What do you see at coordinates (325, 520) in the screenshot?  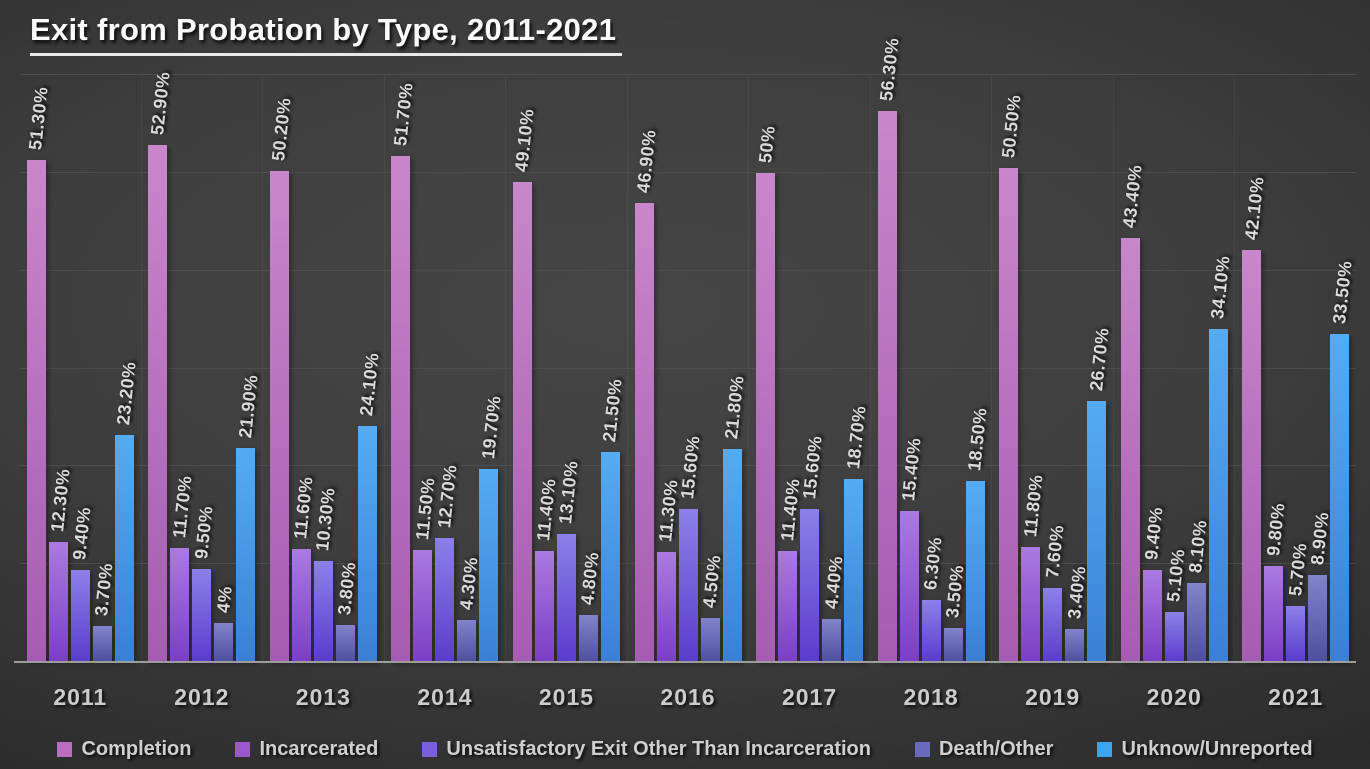 I see `data-label: 10.30%` at bounding box center [325, 520].